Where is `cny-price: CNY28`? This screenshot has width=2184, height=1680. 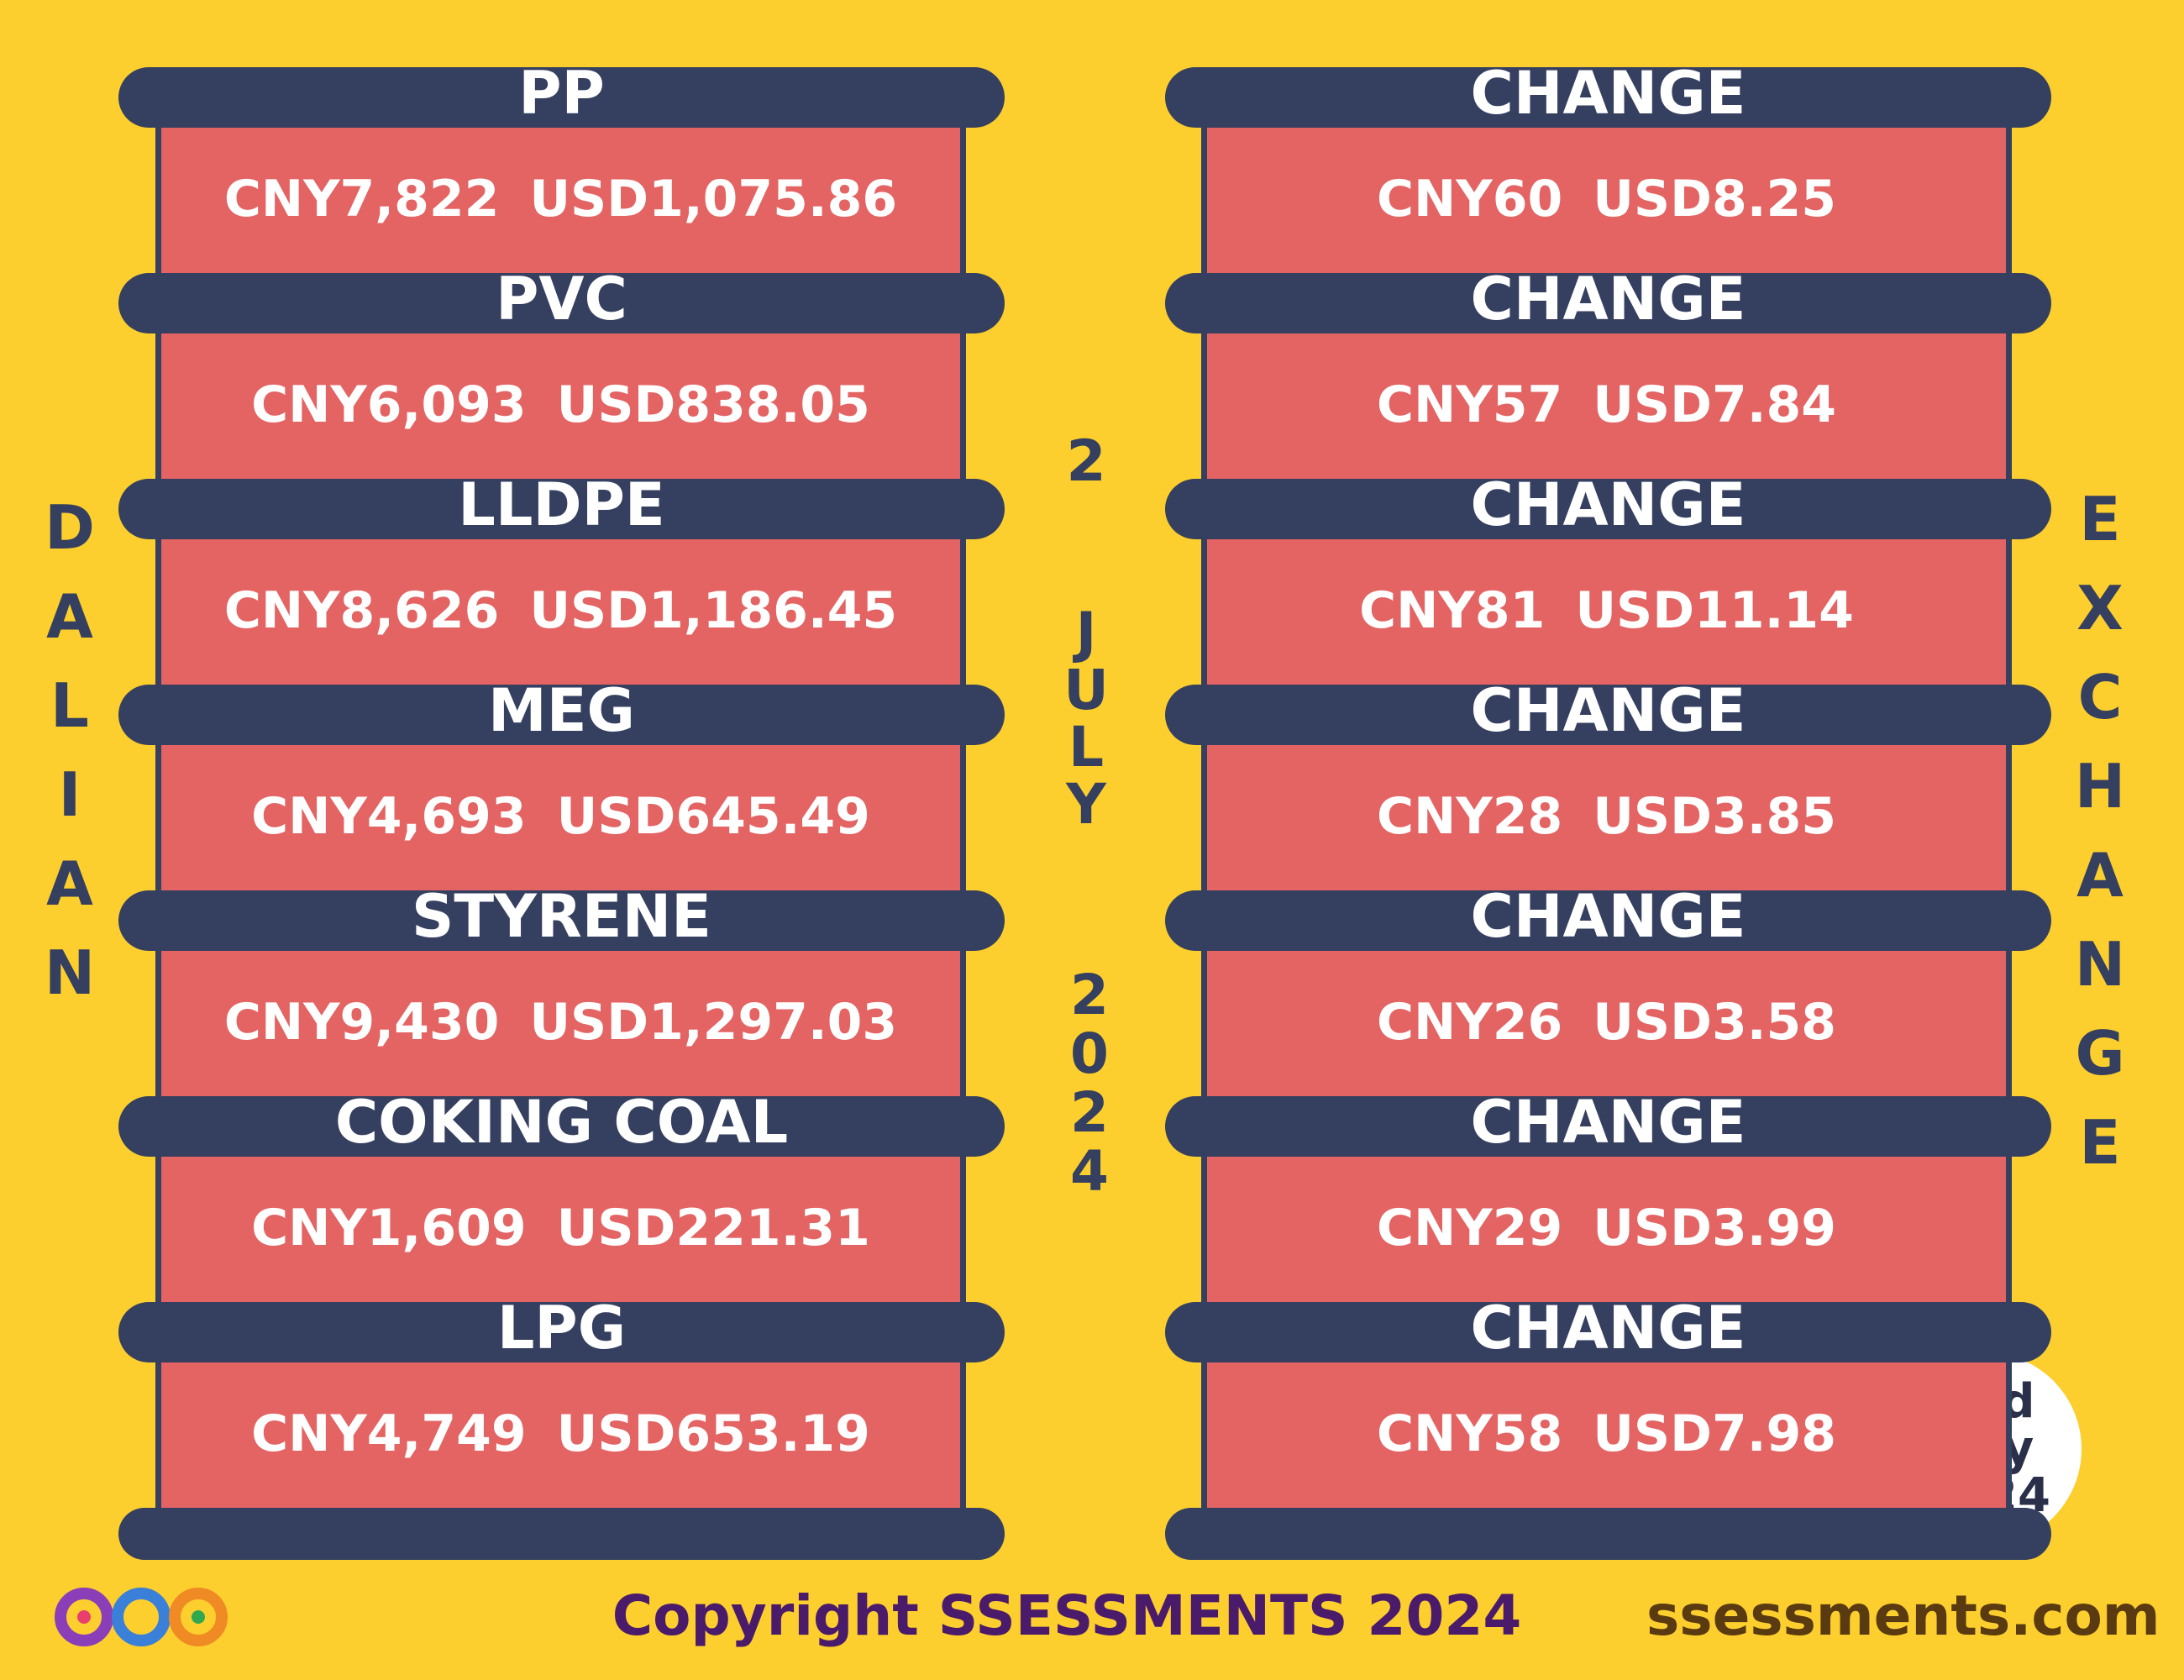 cny-price: CNY28 is located at coordinates (1470, 816).